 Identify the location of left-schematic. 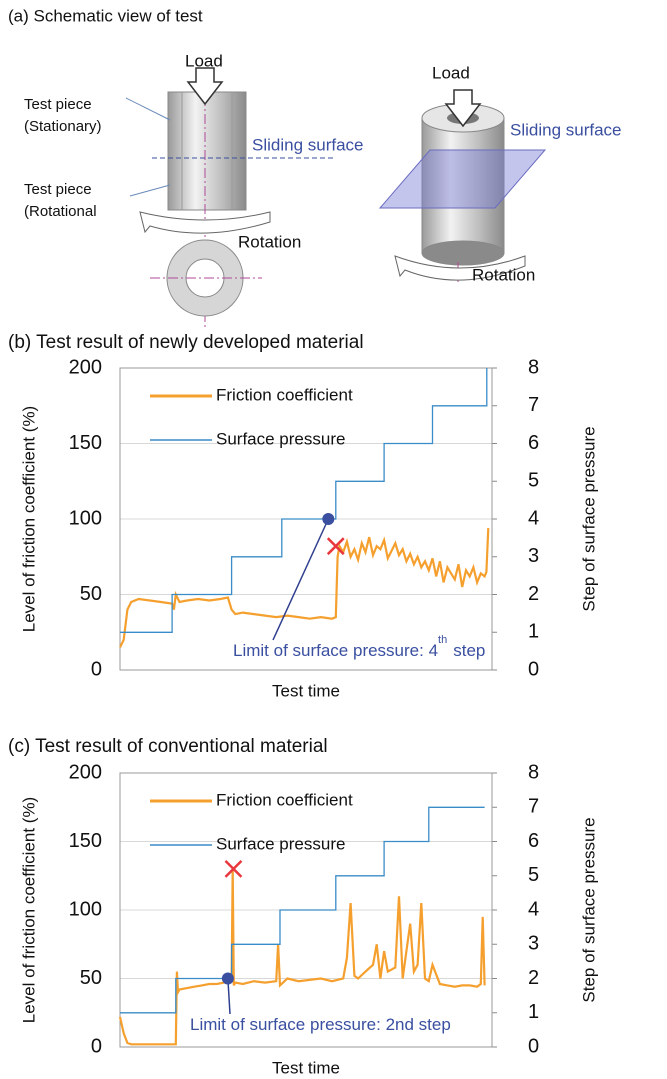
(230, 198).